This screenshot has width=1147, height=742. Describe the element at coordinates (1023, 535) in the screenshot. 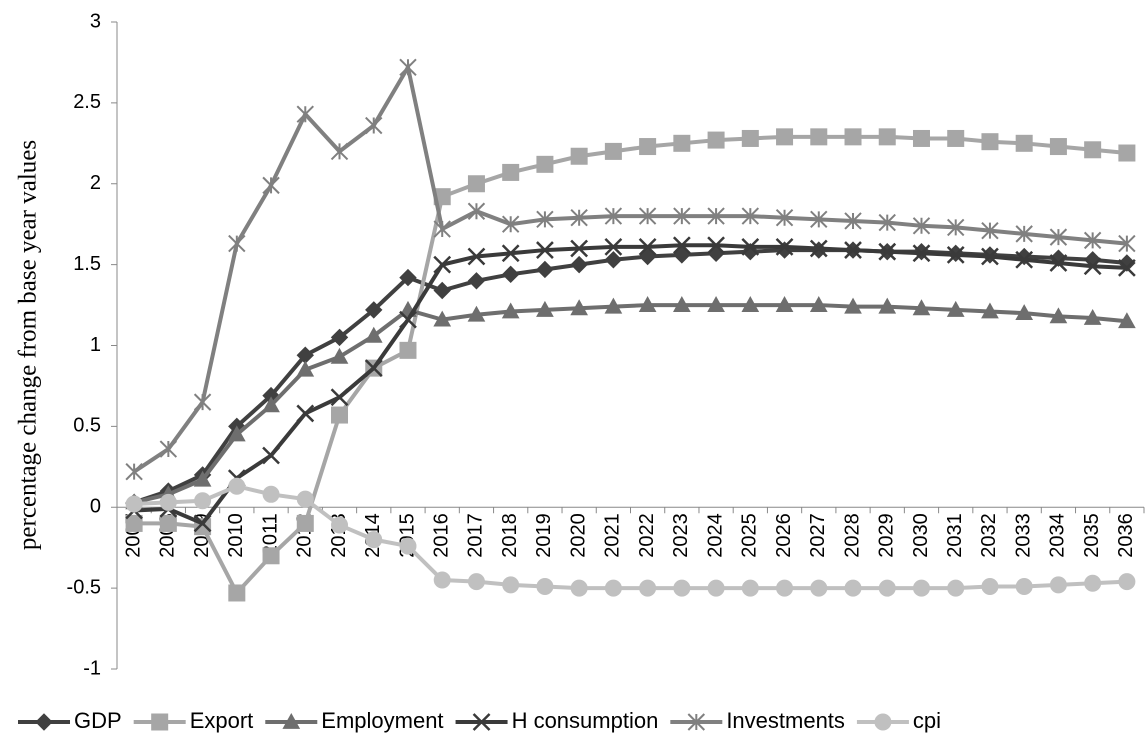

I see `x-tick-label: 2033` at that location.